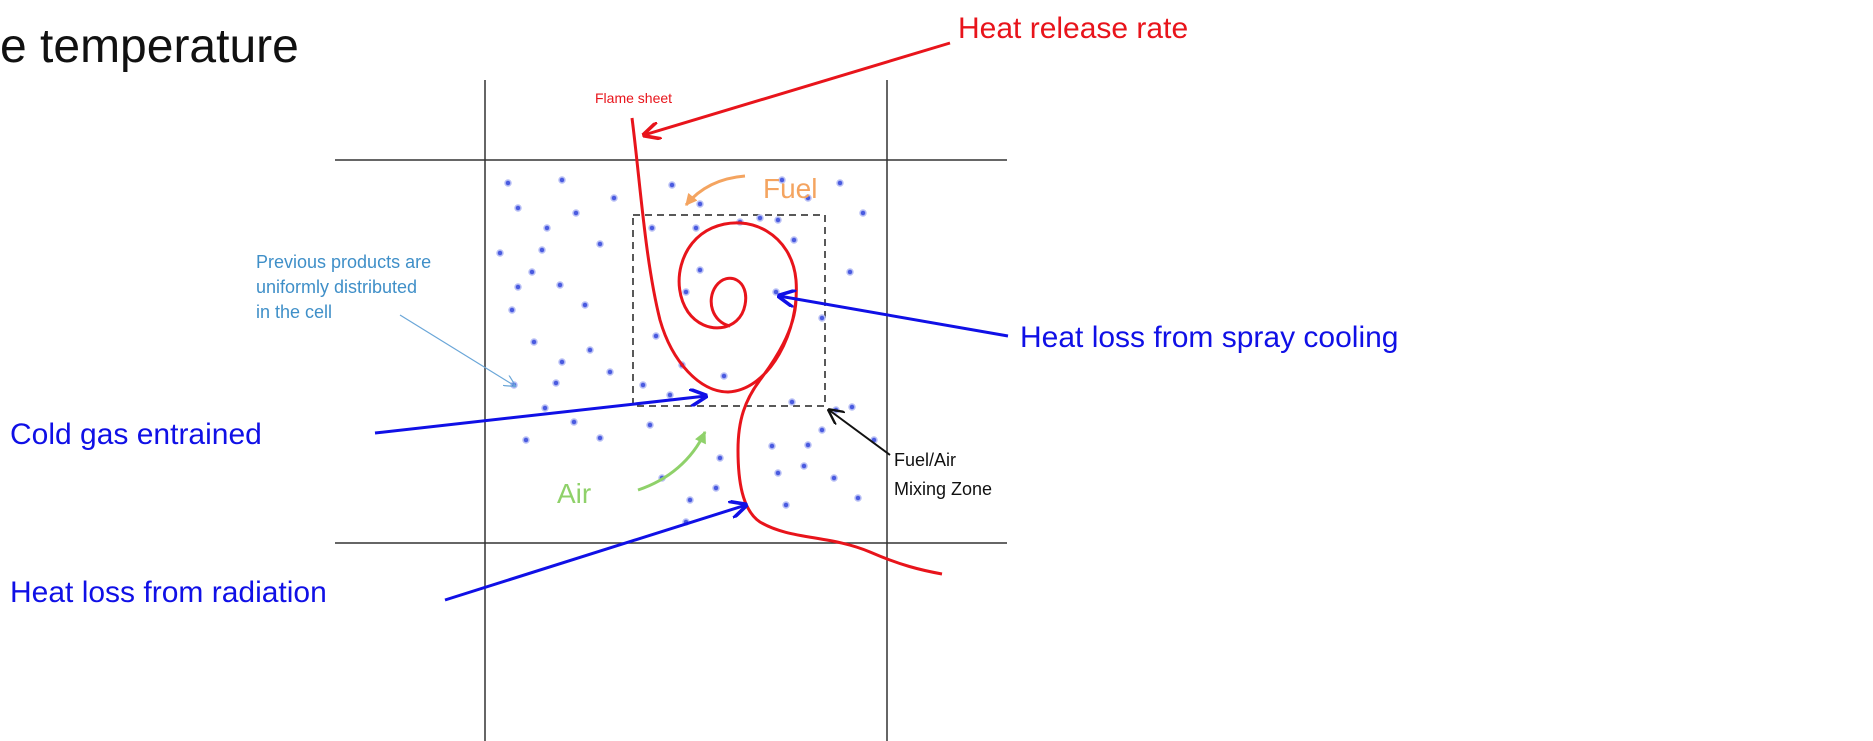 The height and width of the screenshot is (741, 1873). I want to click on products-label: uniformly distributed, so click(336, 287).